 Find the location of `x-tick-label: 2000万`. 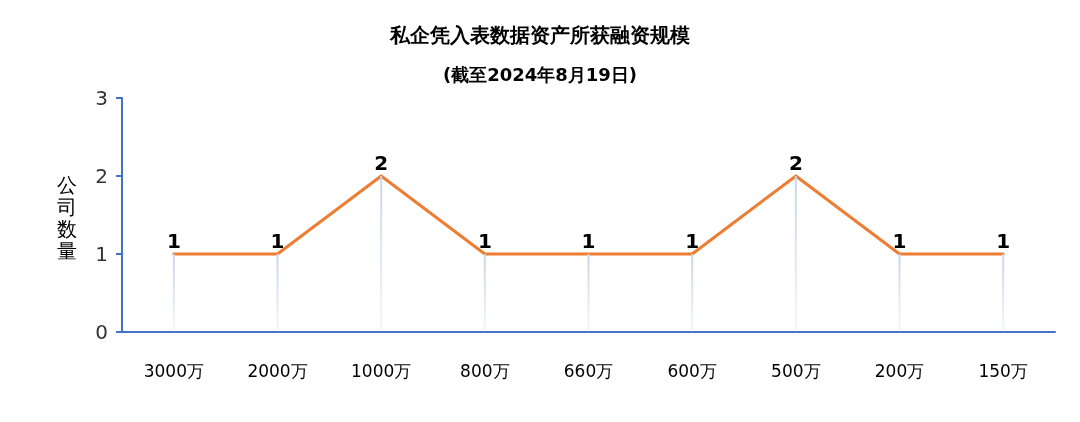

x-tick-label: 2000万 is located at coordinates (277, 370).